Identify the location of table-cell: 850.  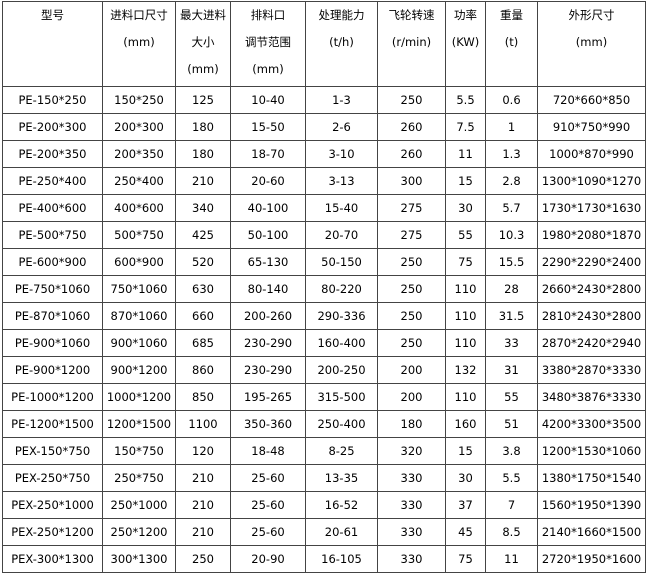
(203, 397).